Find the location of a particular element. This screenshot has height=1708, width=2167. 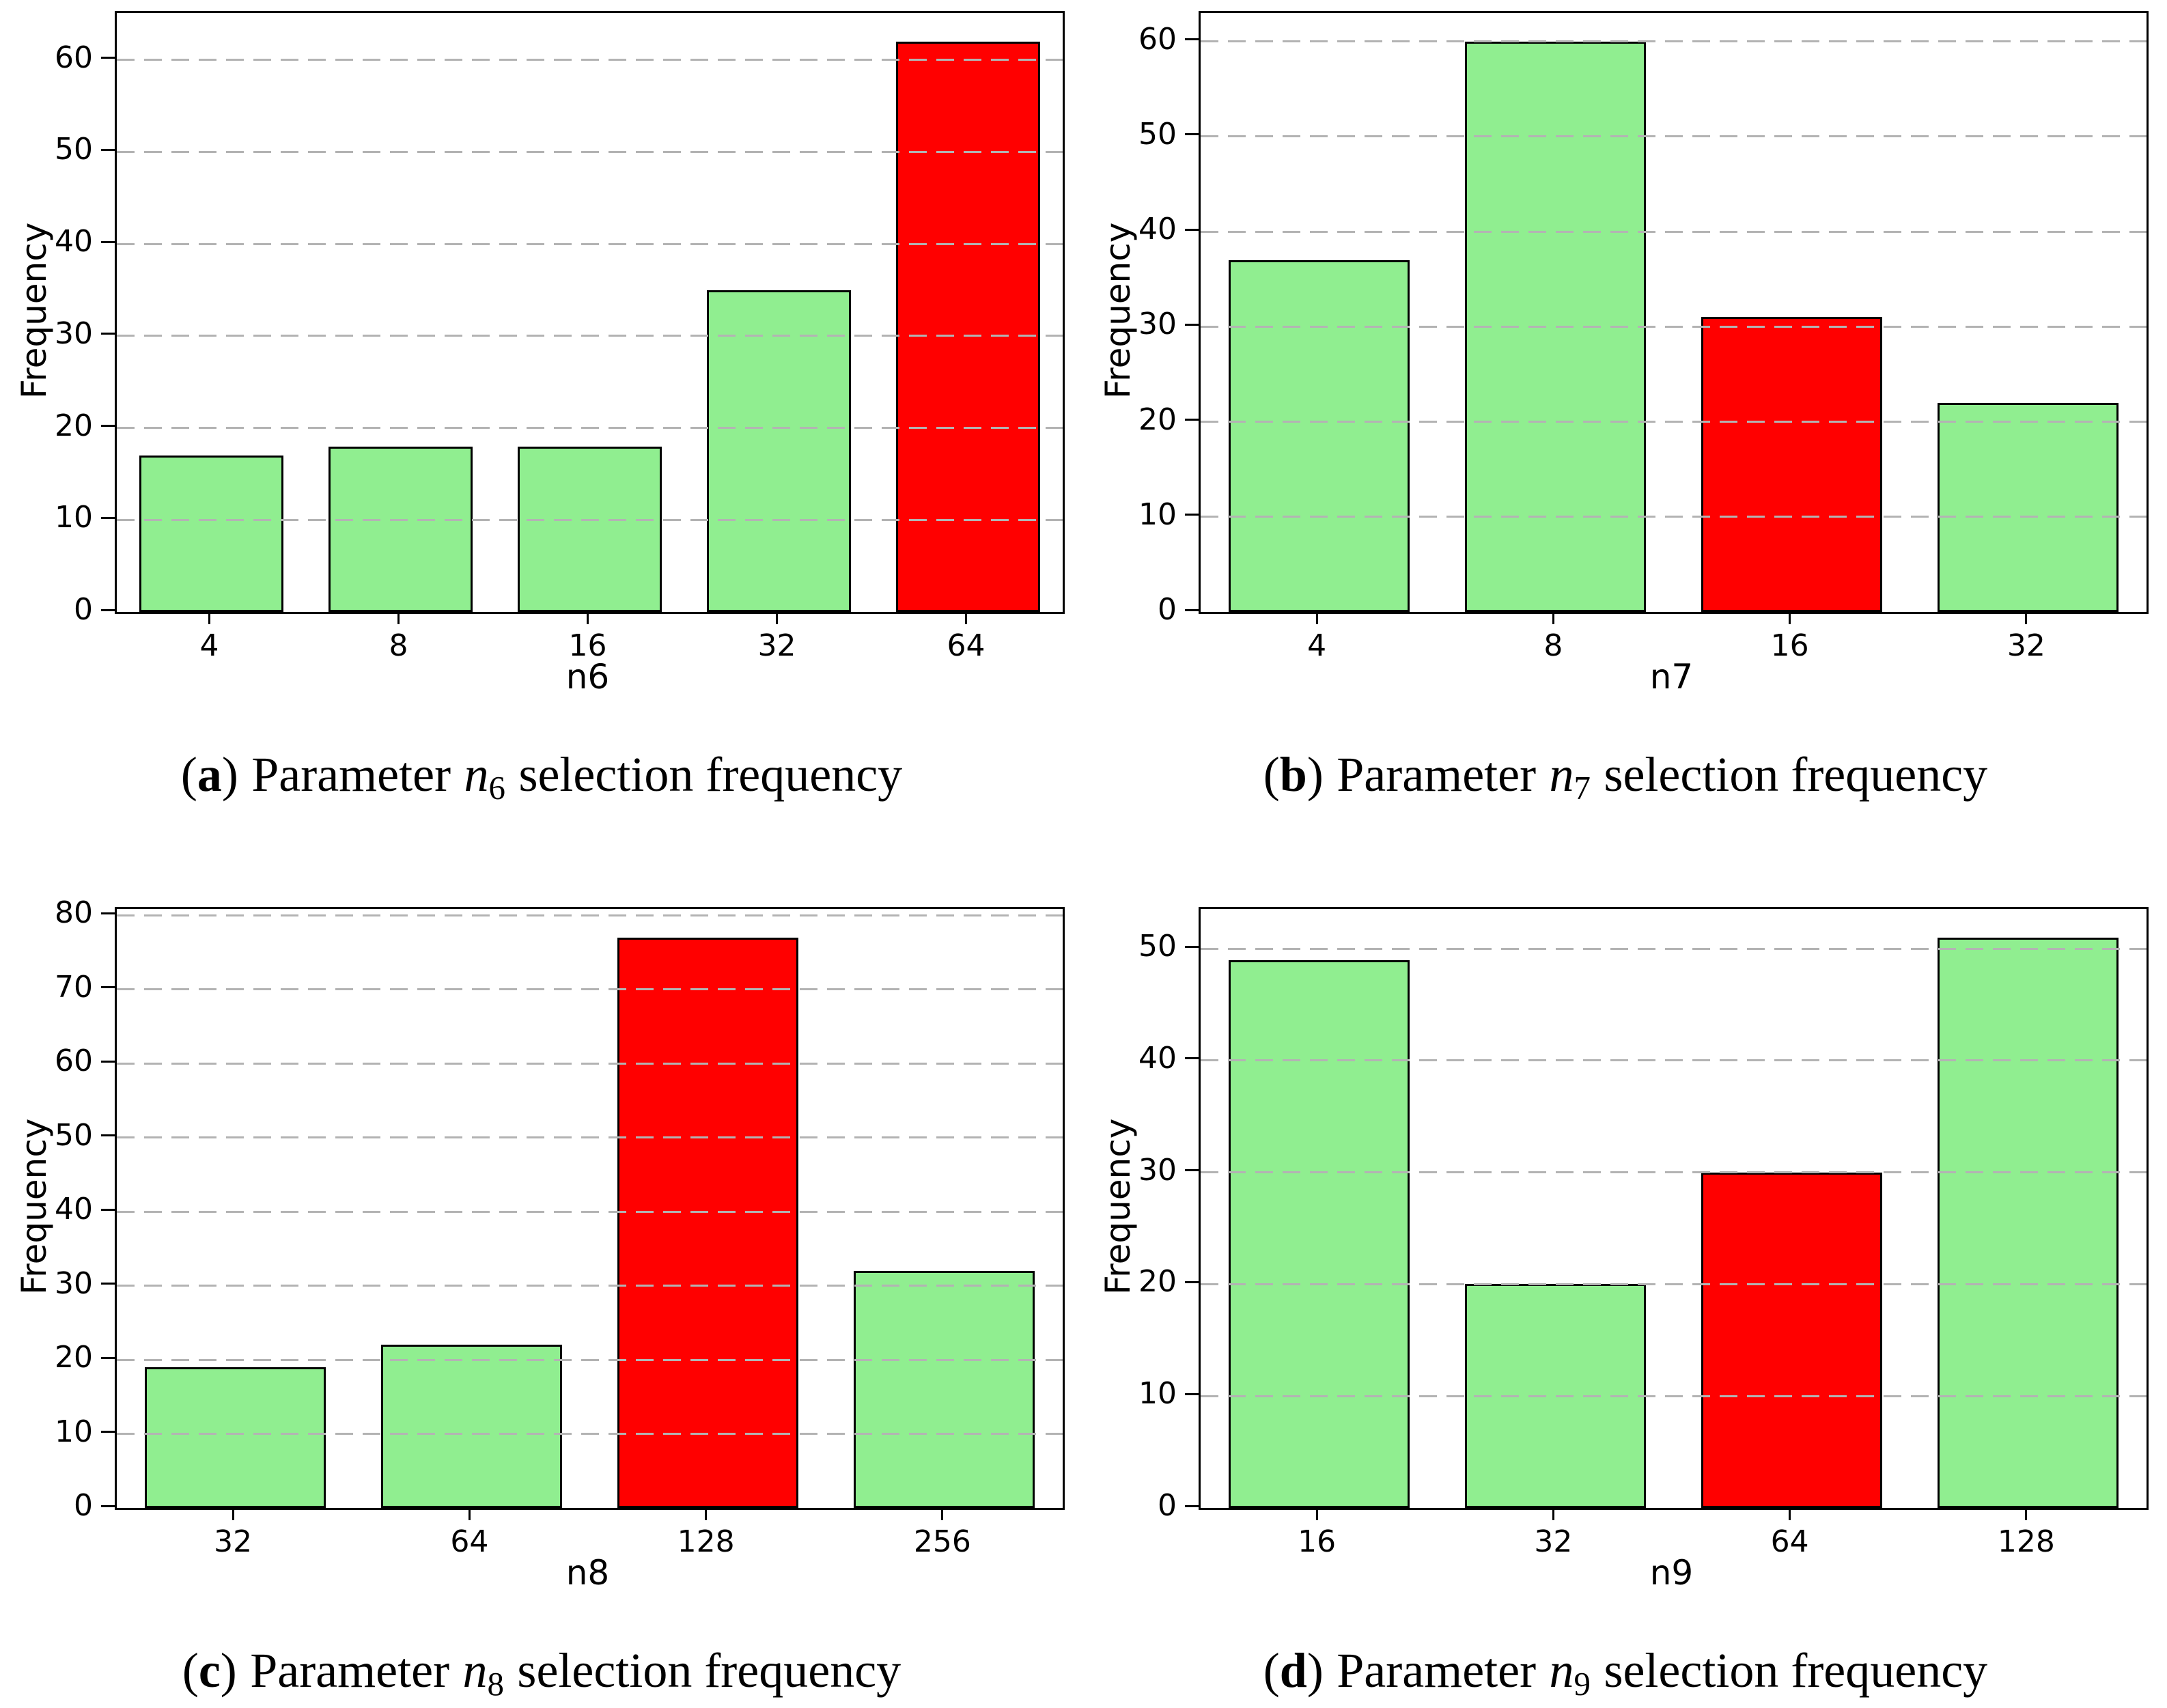

caption-index: (a) is located at coordinates (209, 774).